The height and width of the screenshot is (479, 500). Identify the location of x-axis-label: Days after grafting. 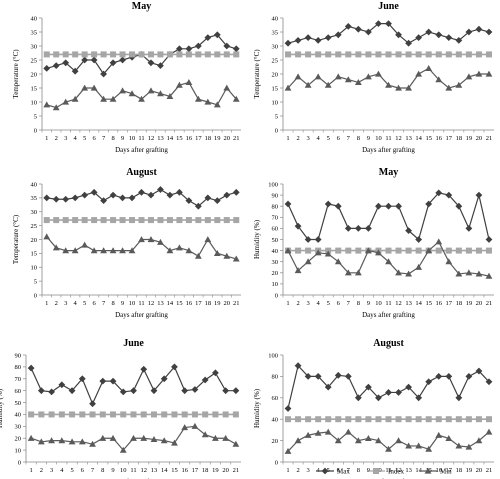
(141, 315).